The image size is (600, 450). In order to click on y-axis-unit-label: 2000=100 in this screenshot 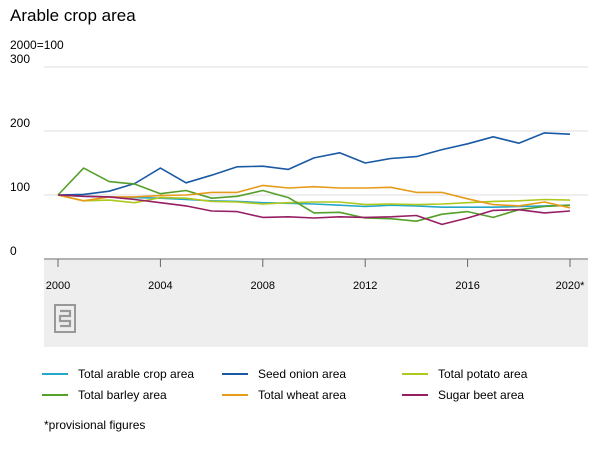, I will do `click(37, 45)`.